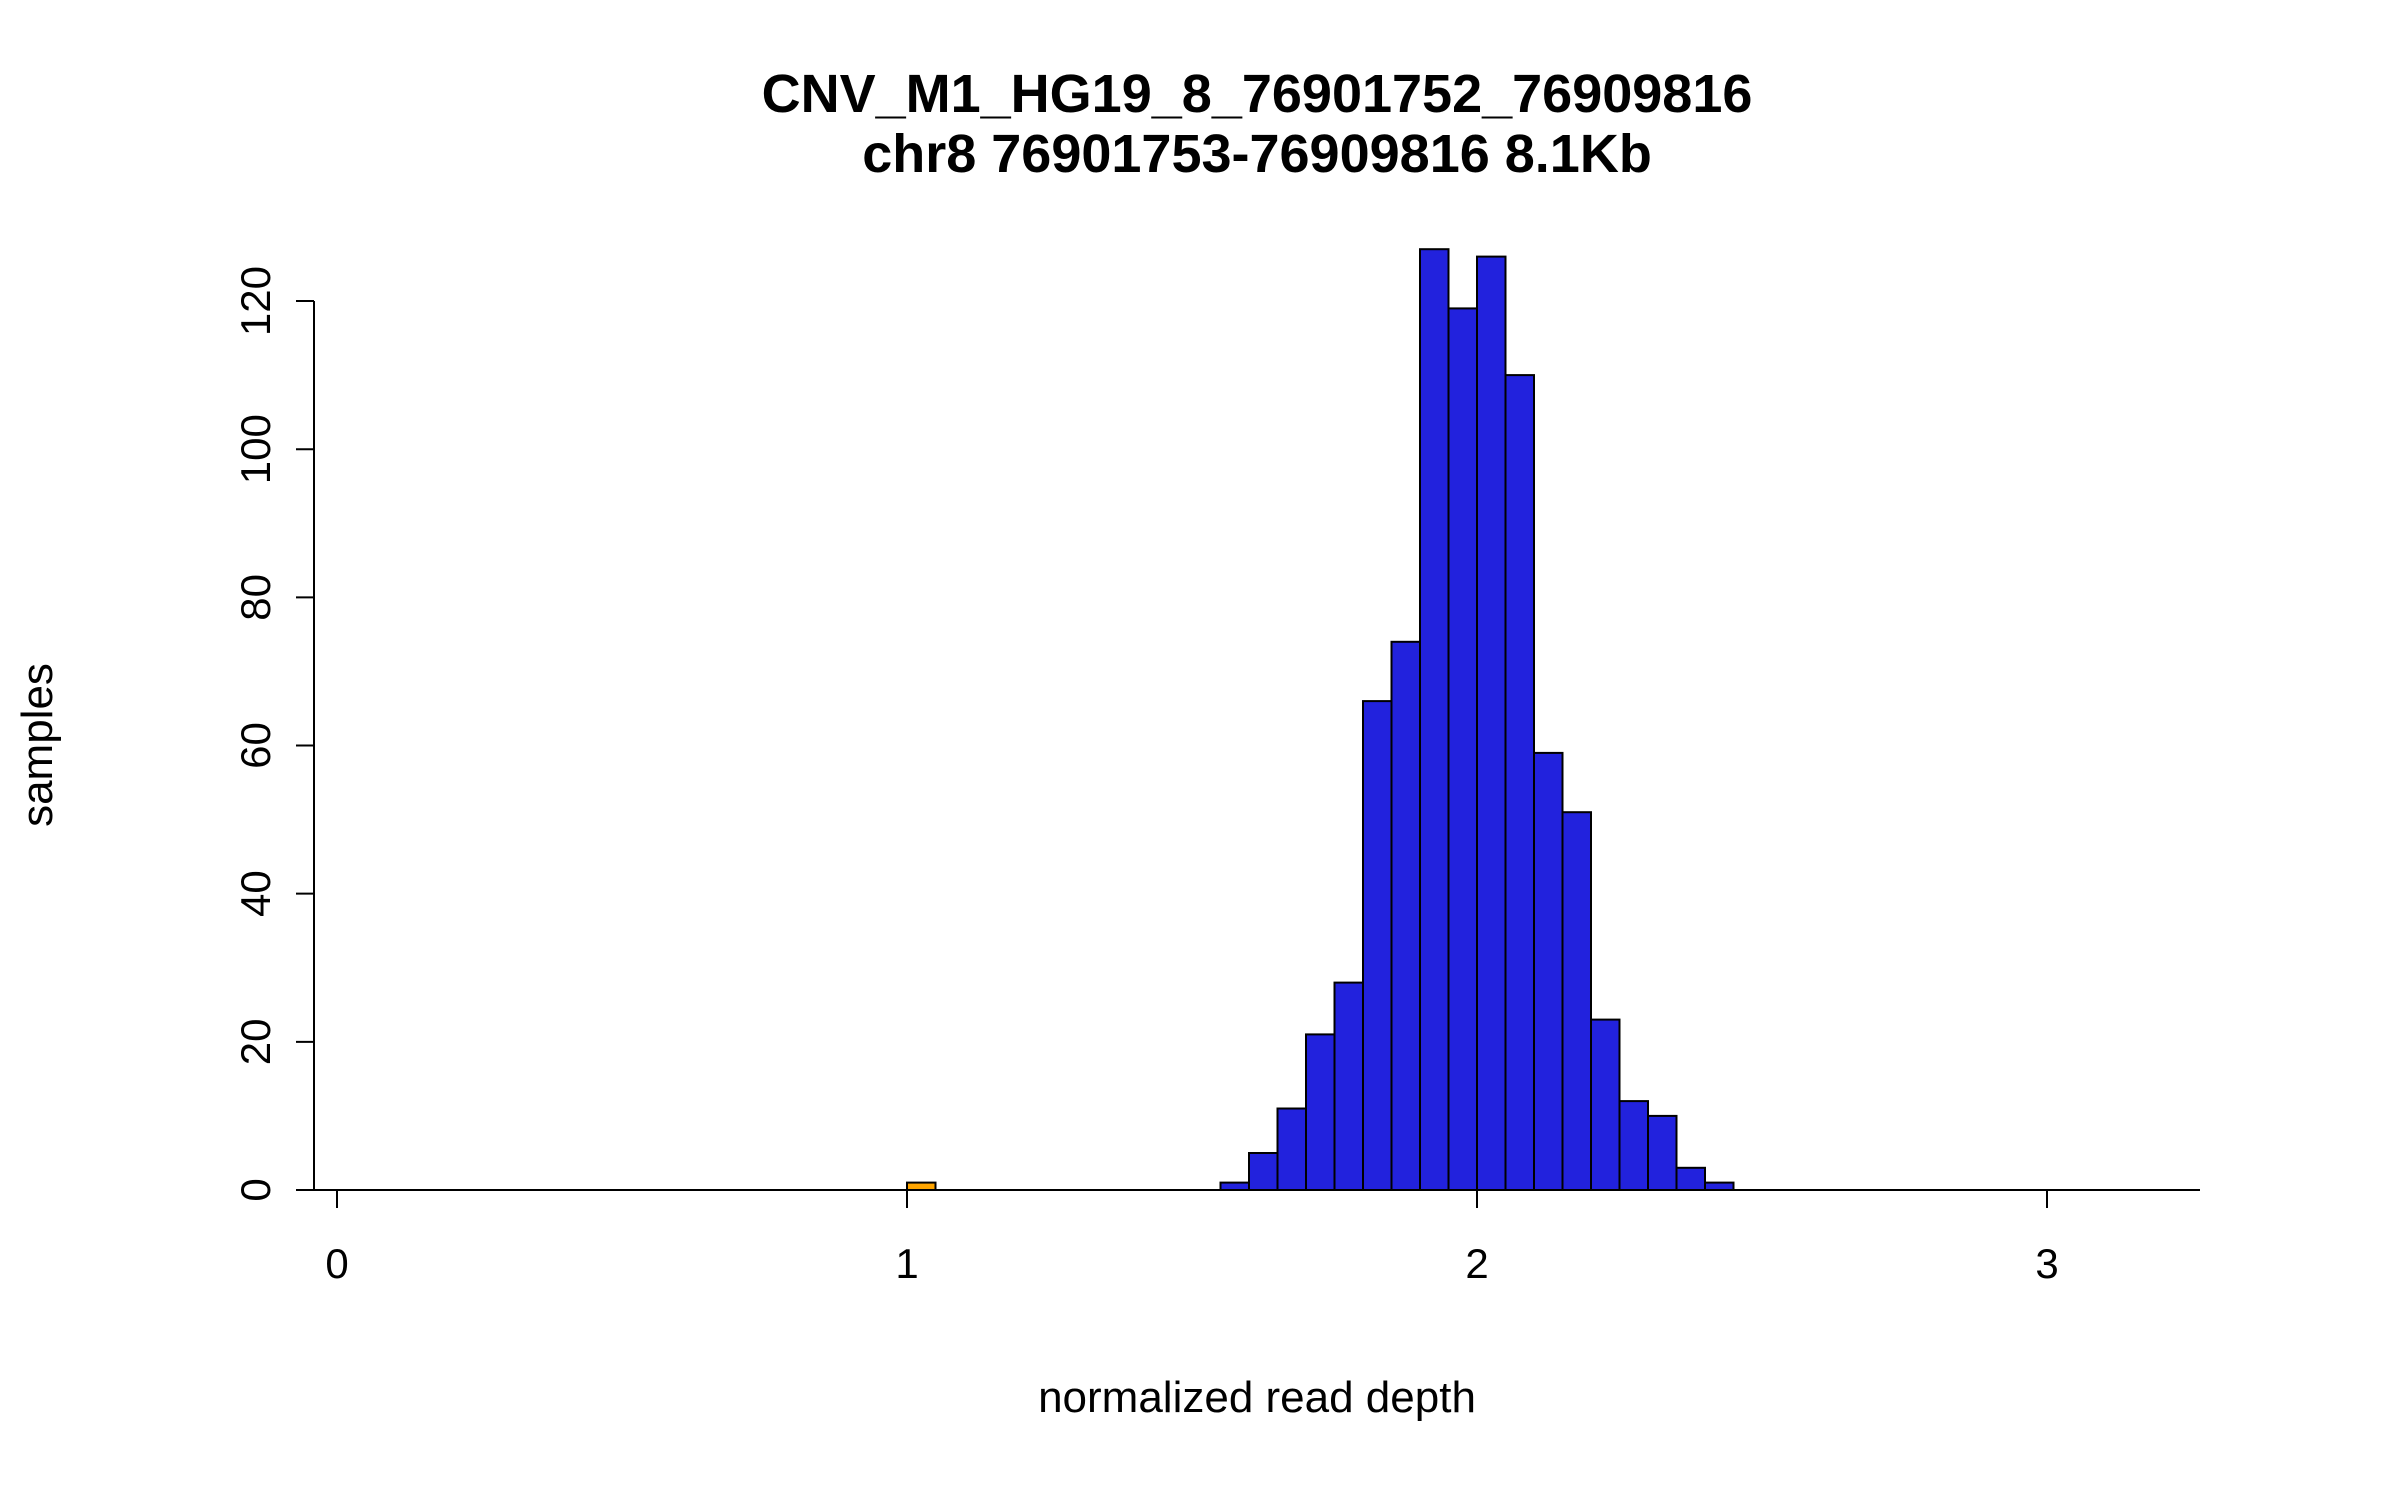 Image resolution: width=2400 pixels, height=1500 pixels. Describe the element at coordinates (37, 745) in the screenshot. I see `y-axis-label: samples` at that location.